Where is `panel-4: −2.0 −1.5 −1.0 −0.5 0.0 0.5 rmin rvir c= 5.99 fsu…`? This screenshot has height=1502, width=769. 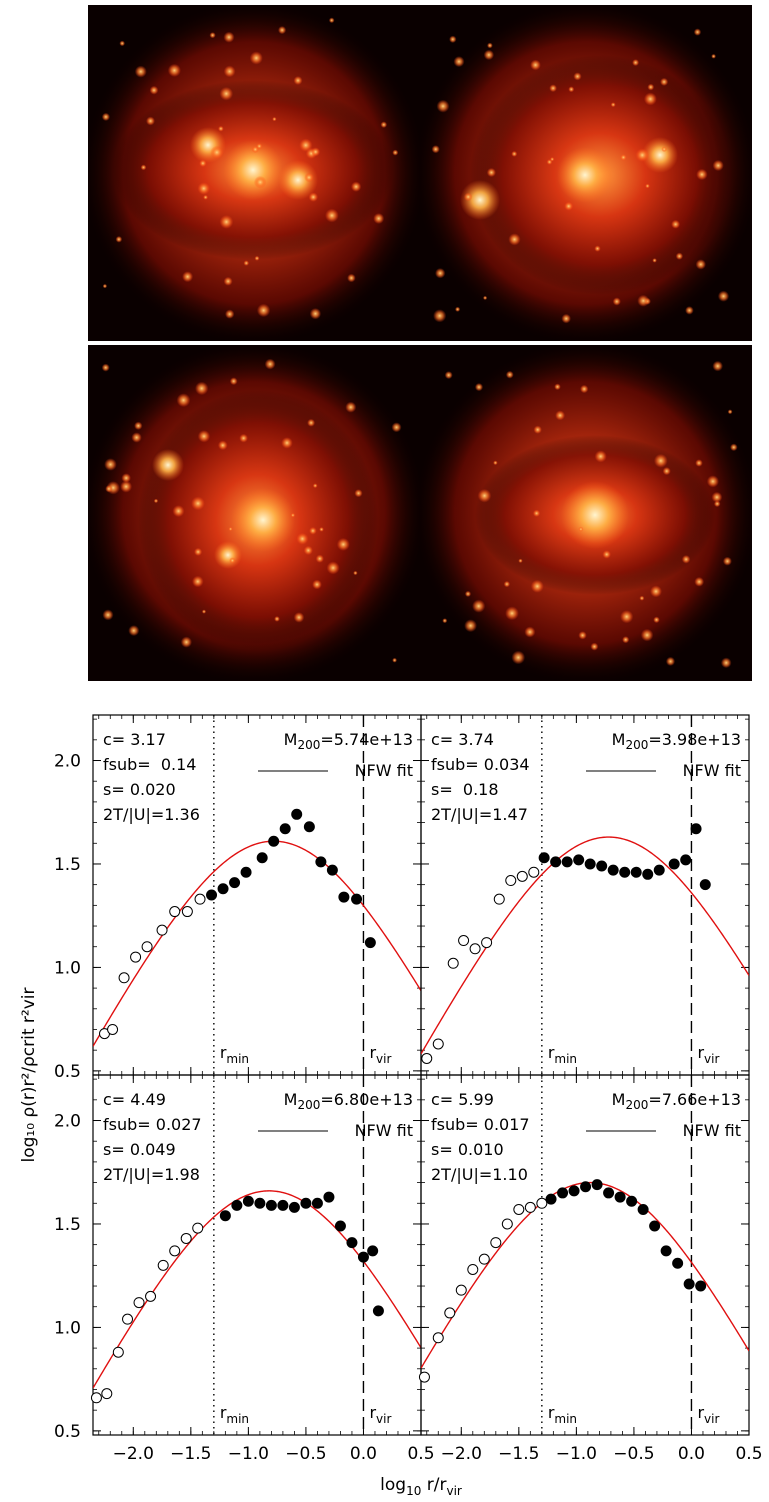 panel-4: −2.0 −1.5 −1.0 −0.5 0.0 0.5 rmin rvir c= 5.99 fsu… is located at coordinates (590, 1269).